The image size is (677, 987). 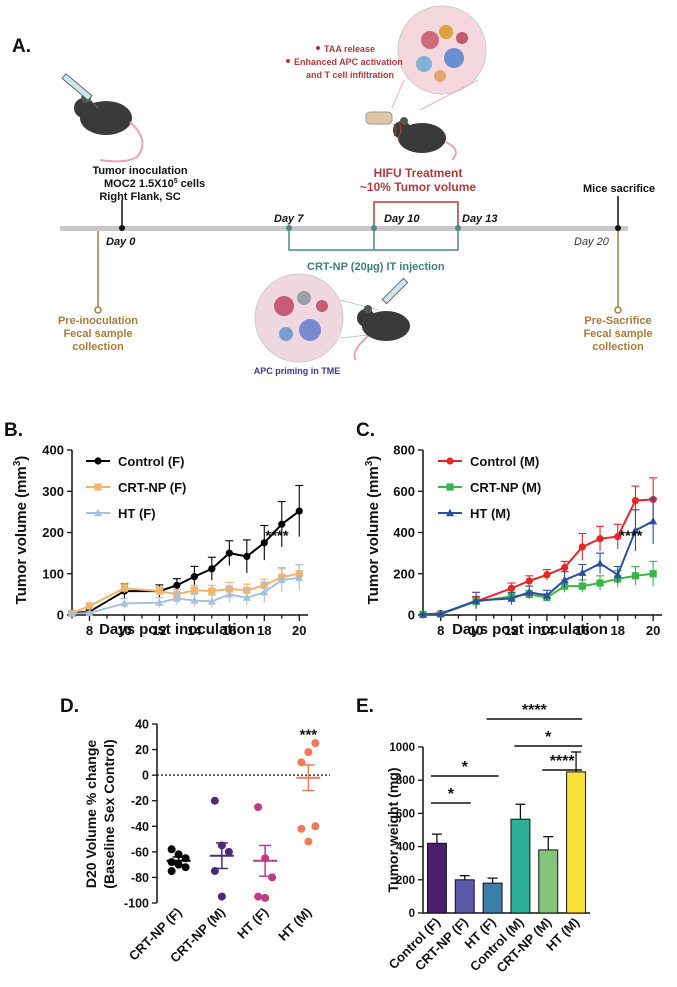 What do you see at coordinates (102, 118) in the screenshot?
I see `mouse-left-illustration` at bounding box center [102, 118].